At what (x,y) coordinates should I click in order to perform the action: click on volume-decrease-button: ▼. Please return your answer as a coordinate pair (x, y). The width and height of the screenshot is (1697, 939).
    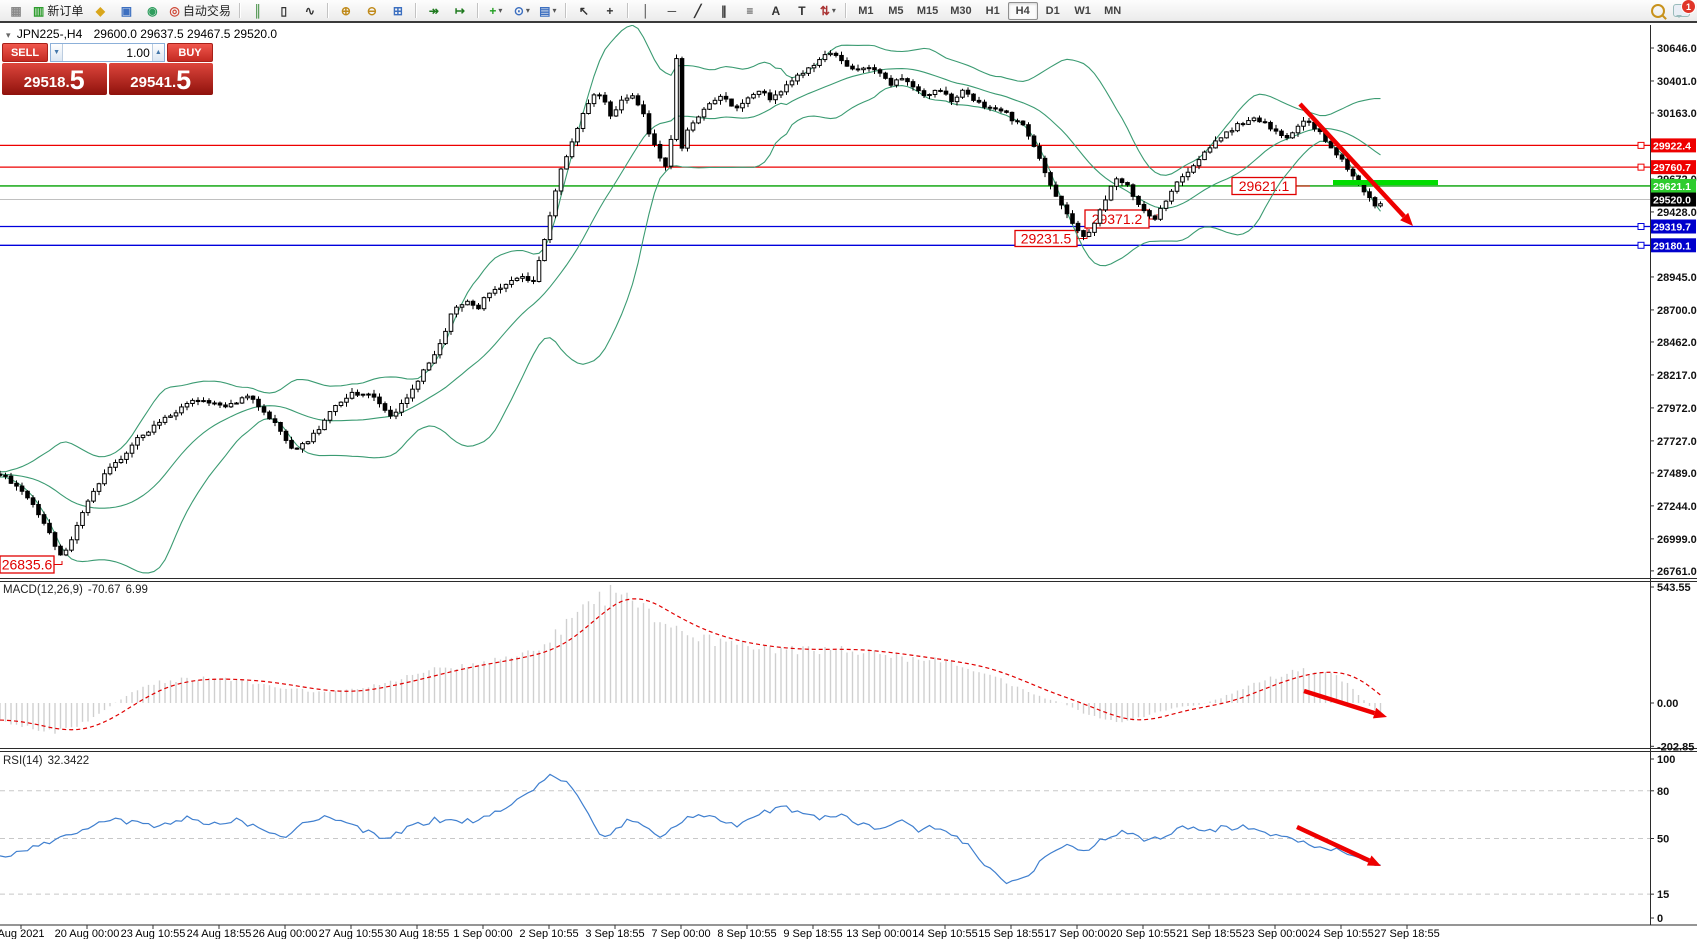
    Looking at the image, I should click on (57, 52).